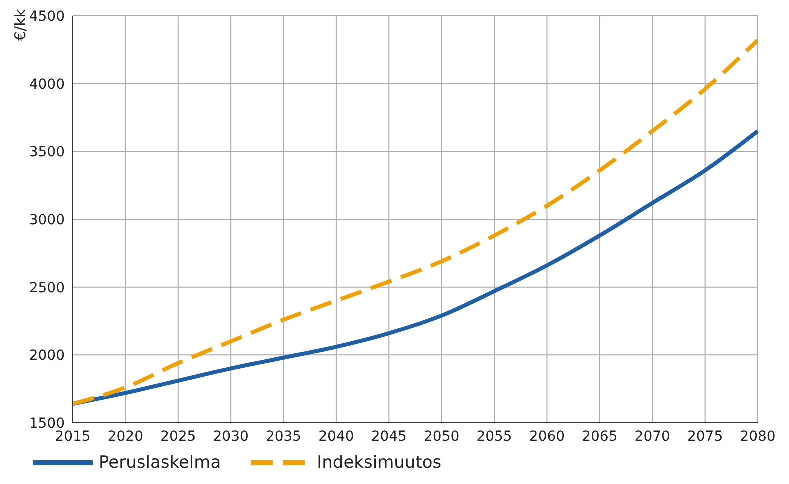  What do you see at coordinates (705, 436) in the screenshot?
I see `x-tick-label: 2075` at bounding box center [705, 436].